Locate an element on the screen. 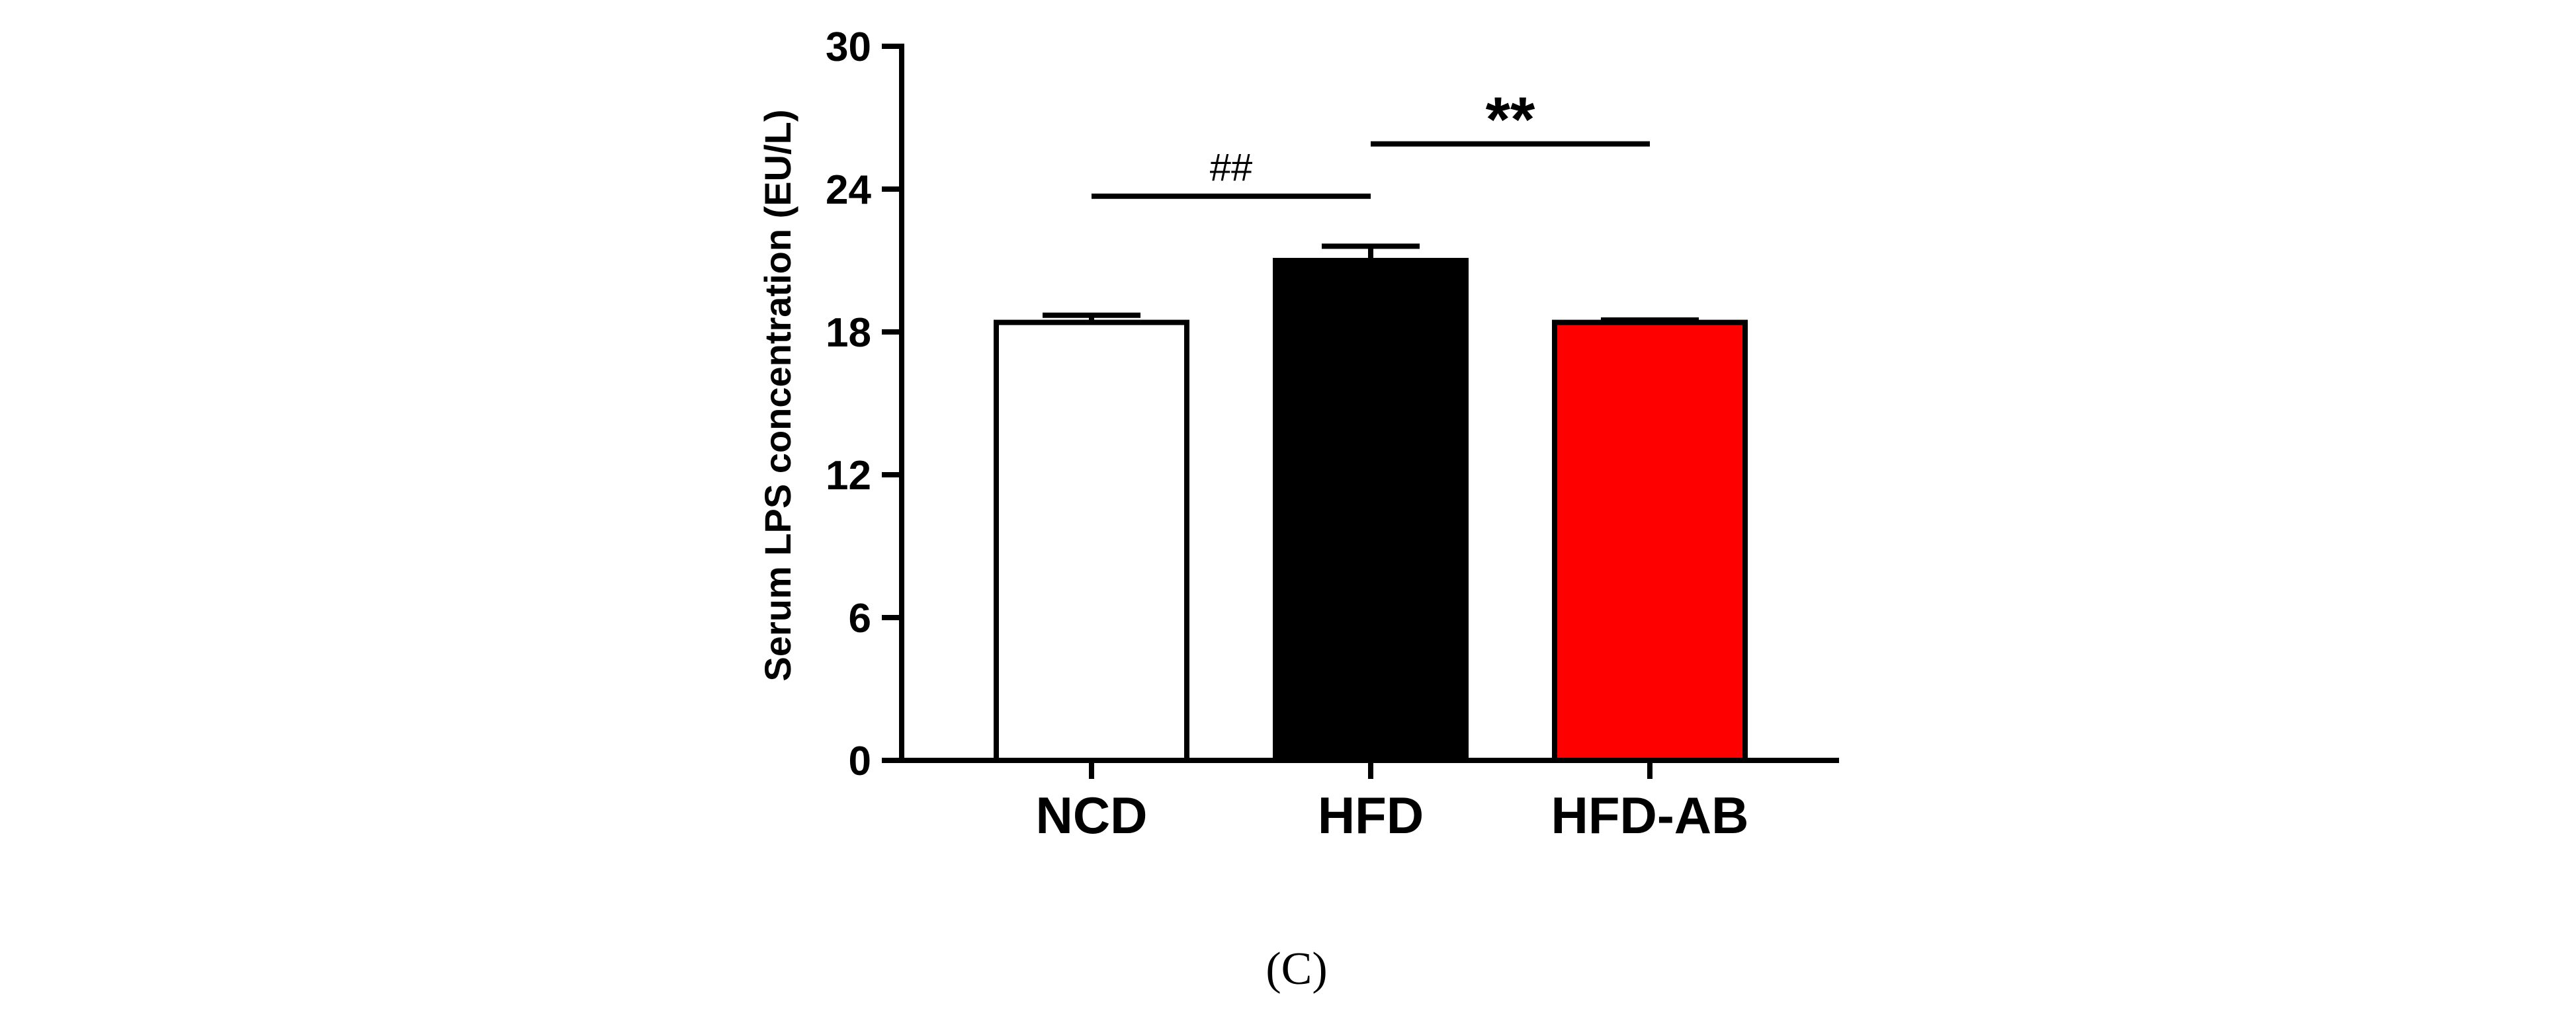 This screenshot has height=1011, width=2576. bars is located at coordinates (1371, 511).